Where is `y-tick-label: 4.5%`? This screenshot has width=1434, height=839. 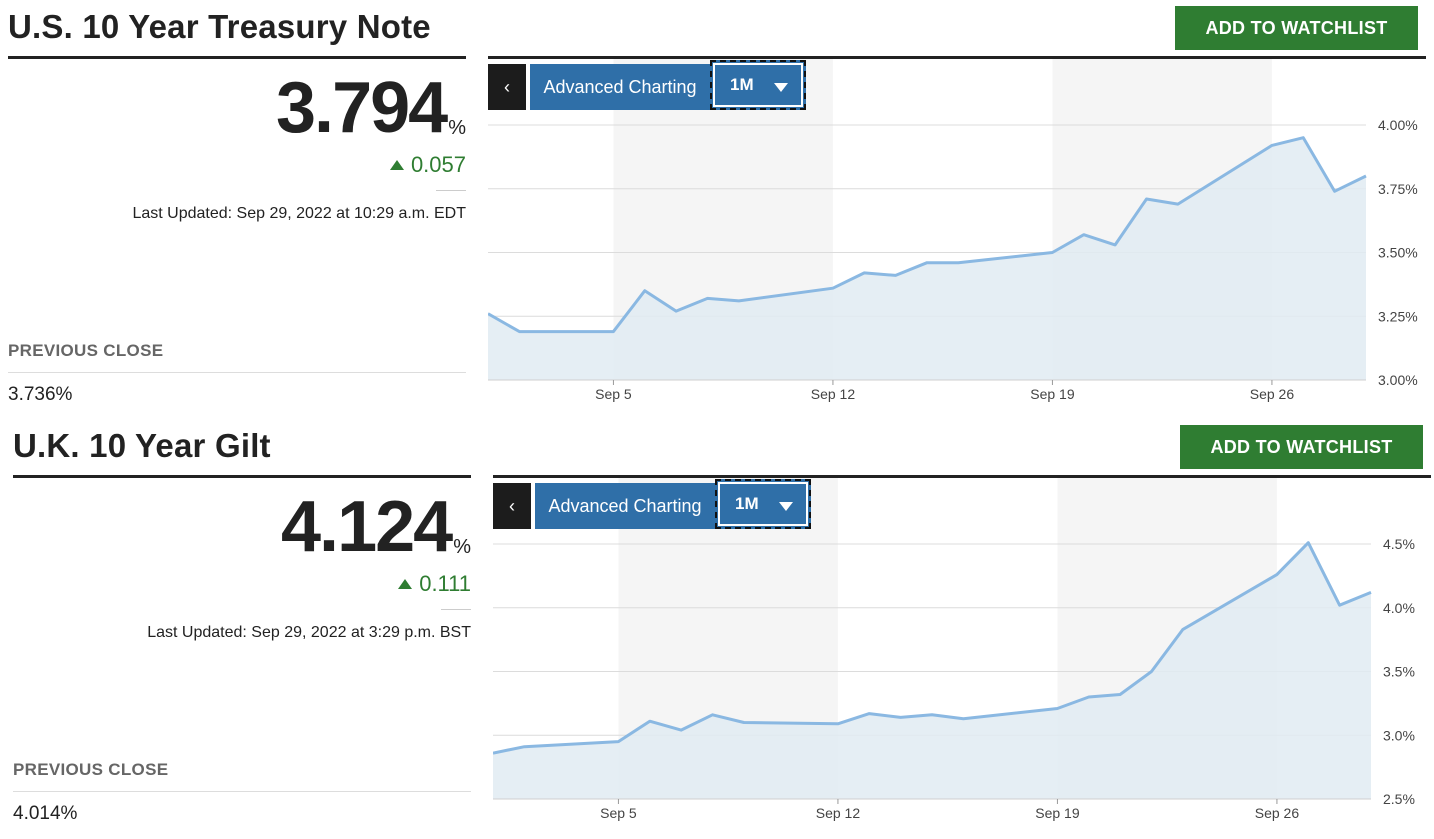 y-tick-label: 4.5% is located at coordinates (1399, 544).